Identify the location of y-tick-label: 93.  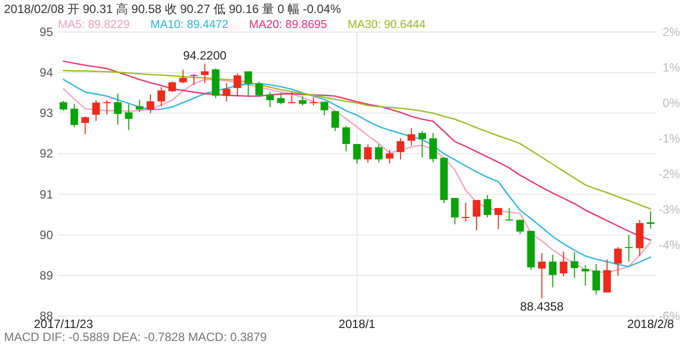
(47, 113).